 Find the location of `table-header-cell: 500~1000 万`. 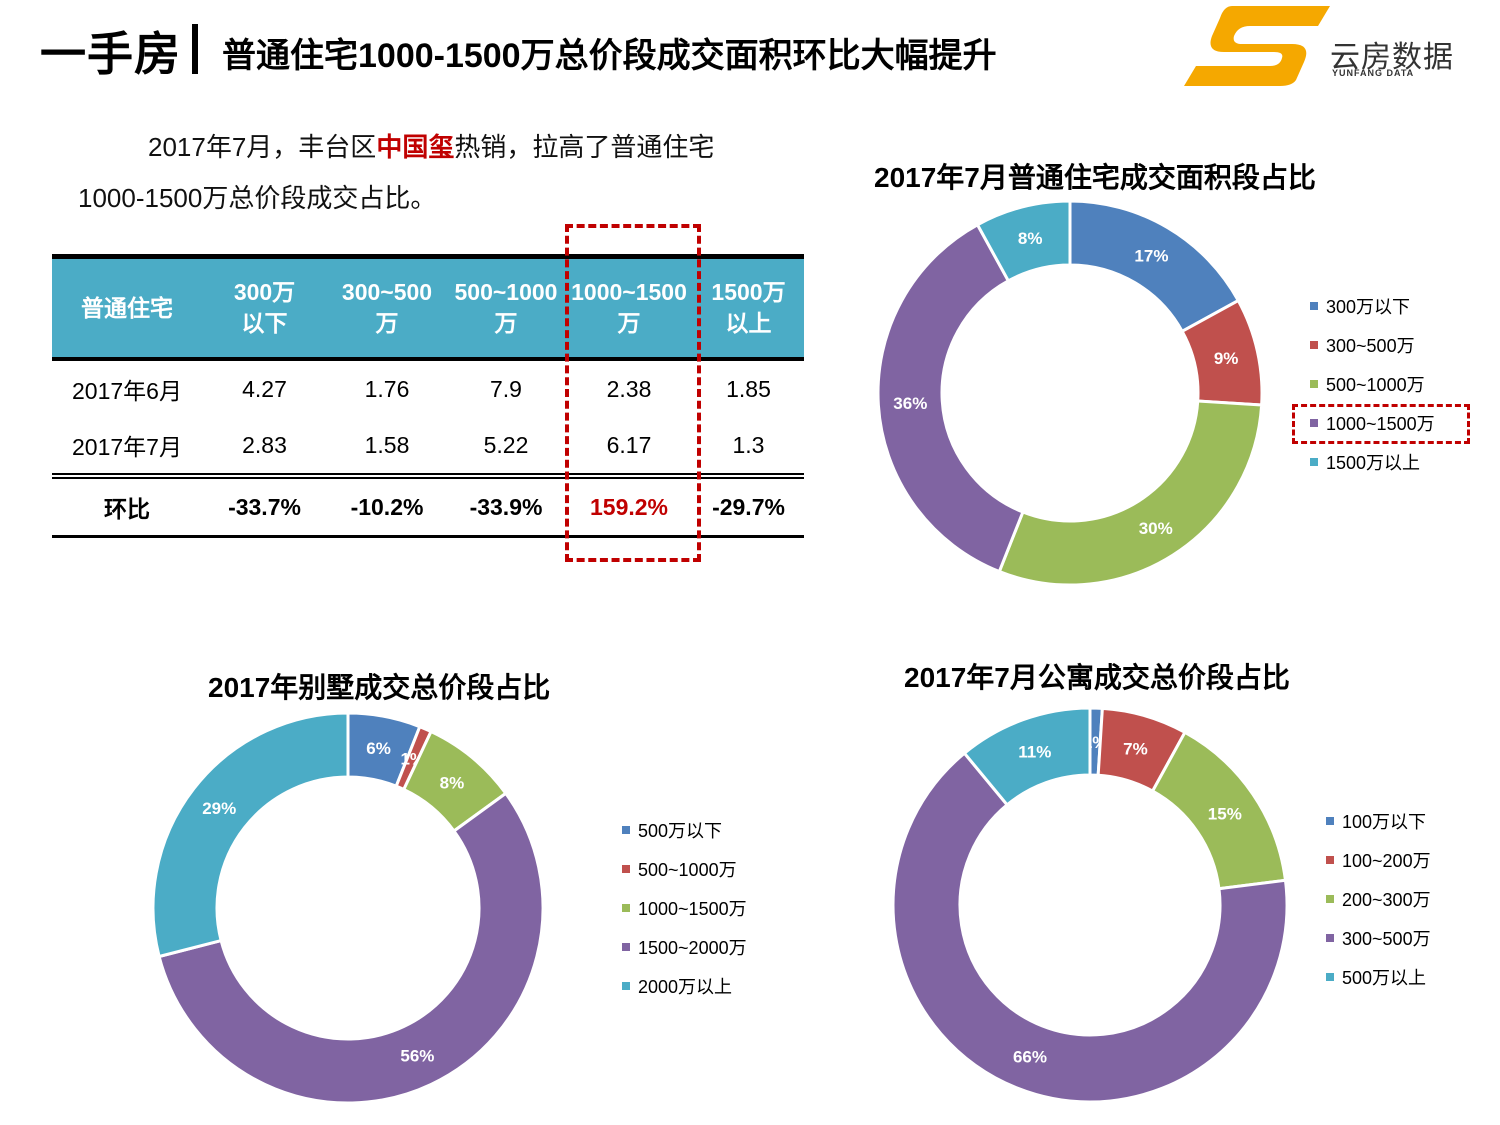

table-header-cell: 500~1000 万 is located at coordinates (506, 307).